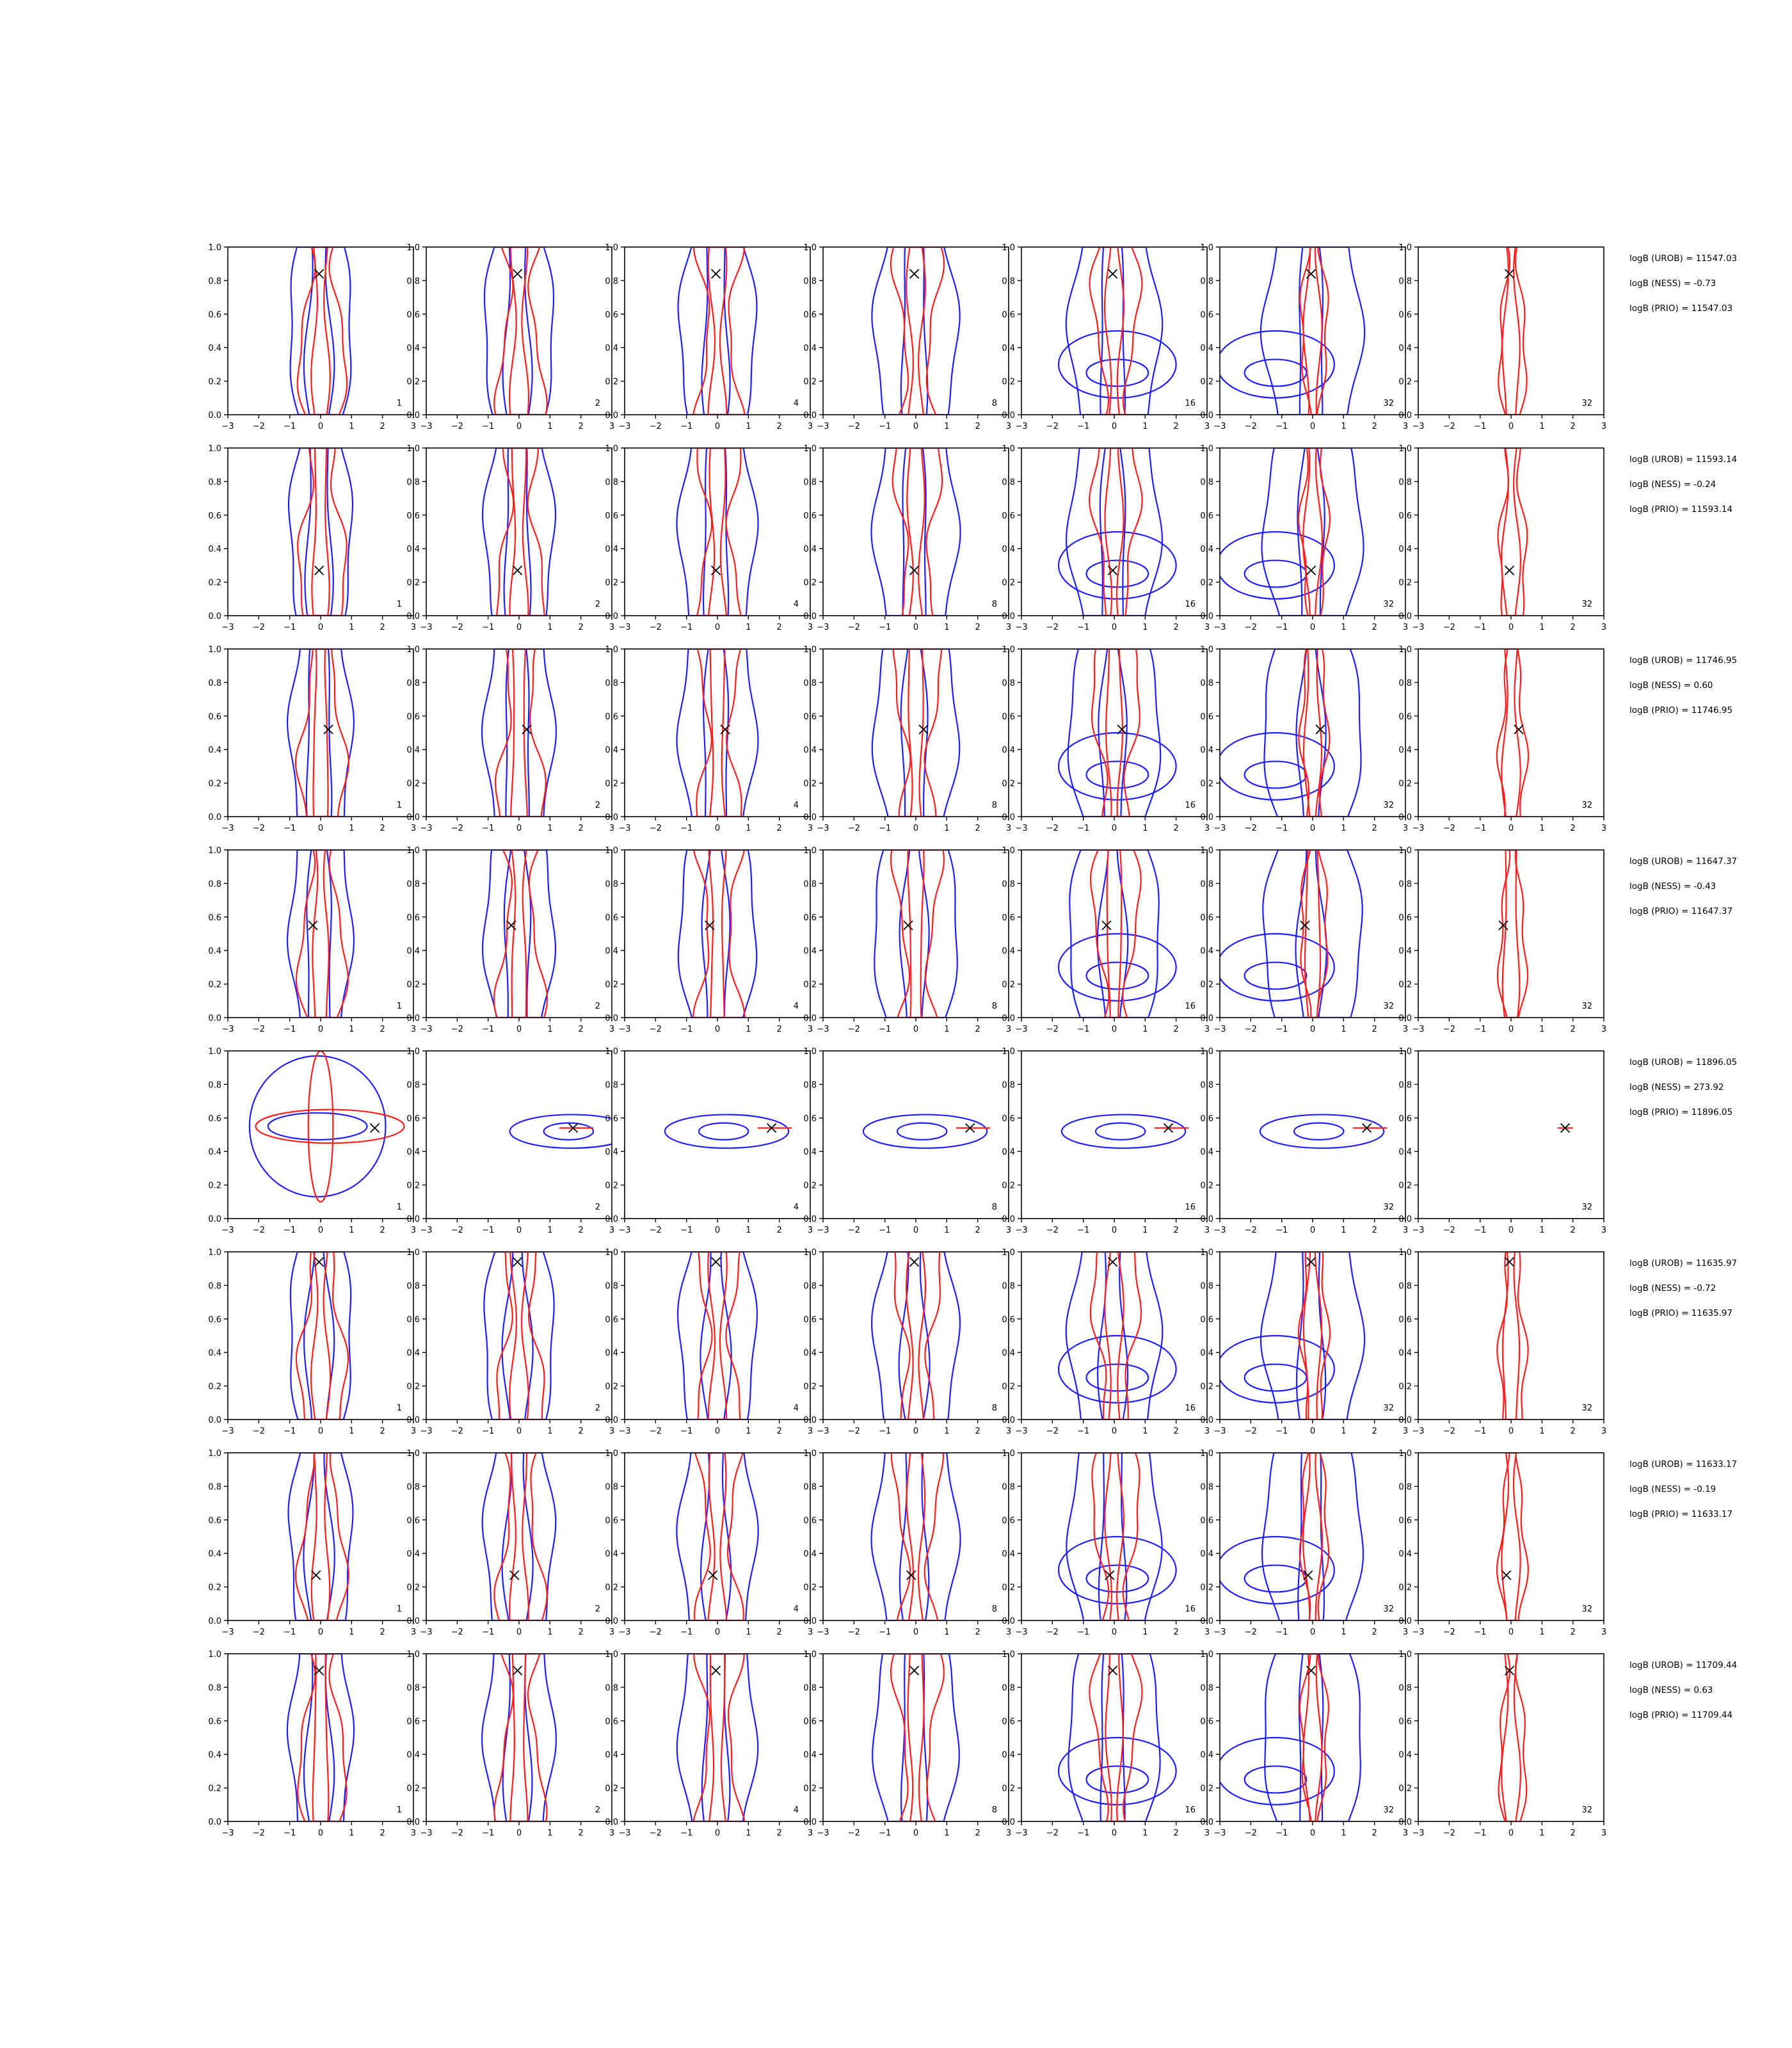 The height and width of the screenshot is (2048, 1792). Describe the element at coordinates (796, 1609) in the screenshot. I see `panel-label: 4` at that location.